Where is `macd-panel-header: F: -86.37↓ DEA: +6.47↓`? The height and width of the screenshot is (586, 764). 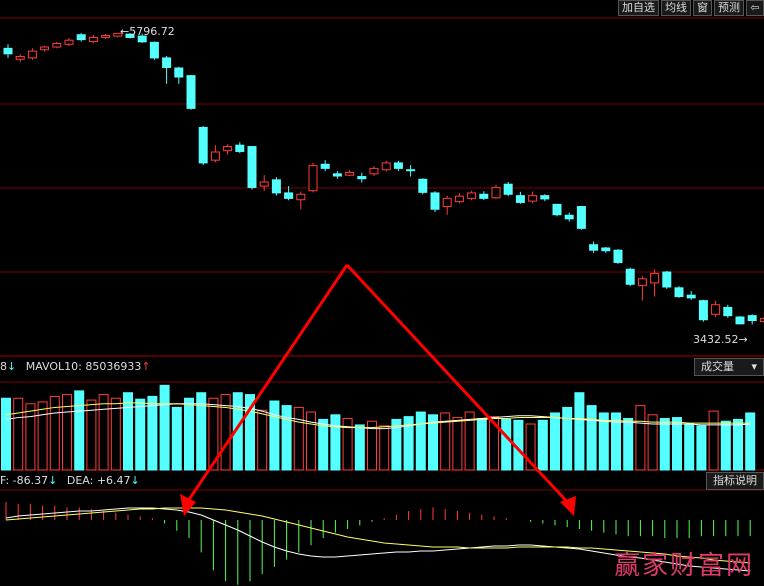 macd-panel-header: F: -86.37↓ DEA: +6.47↓ is located at coordinates (70, 480).